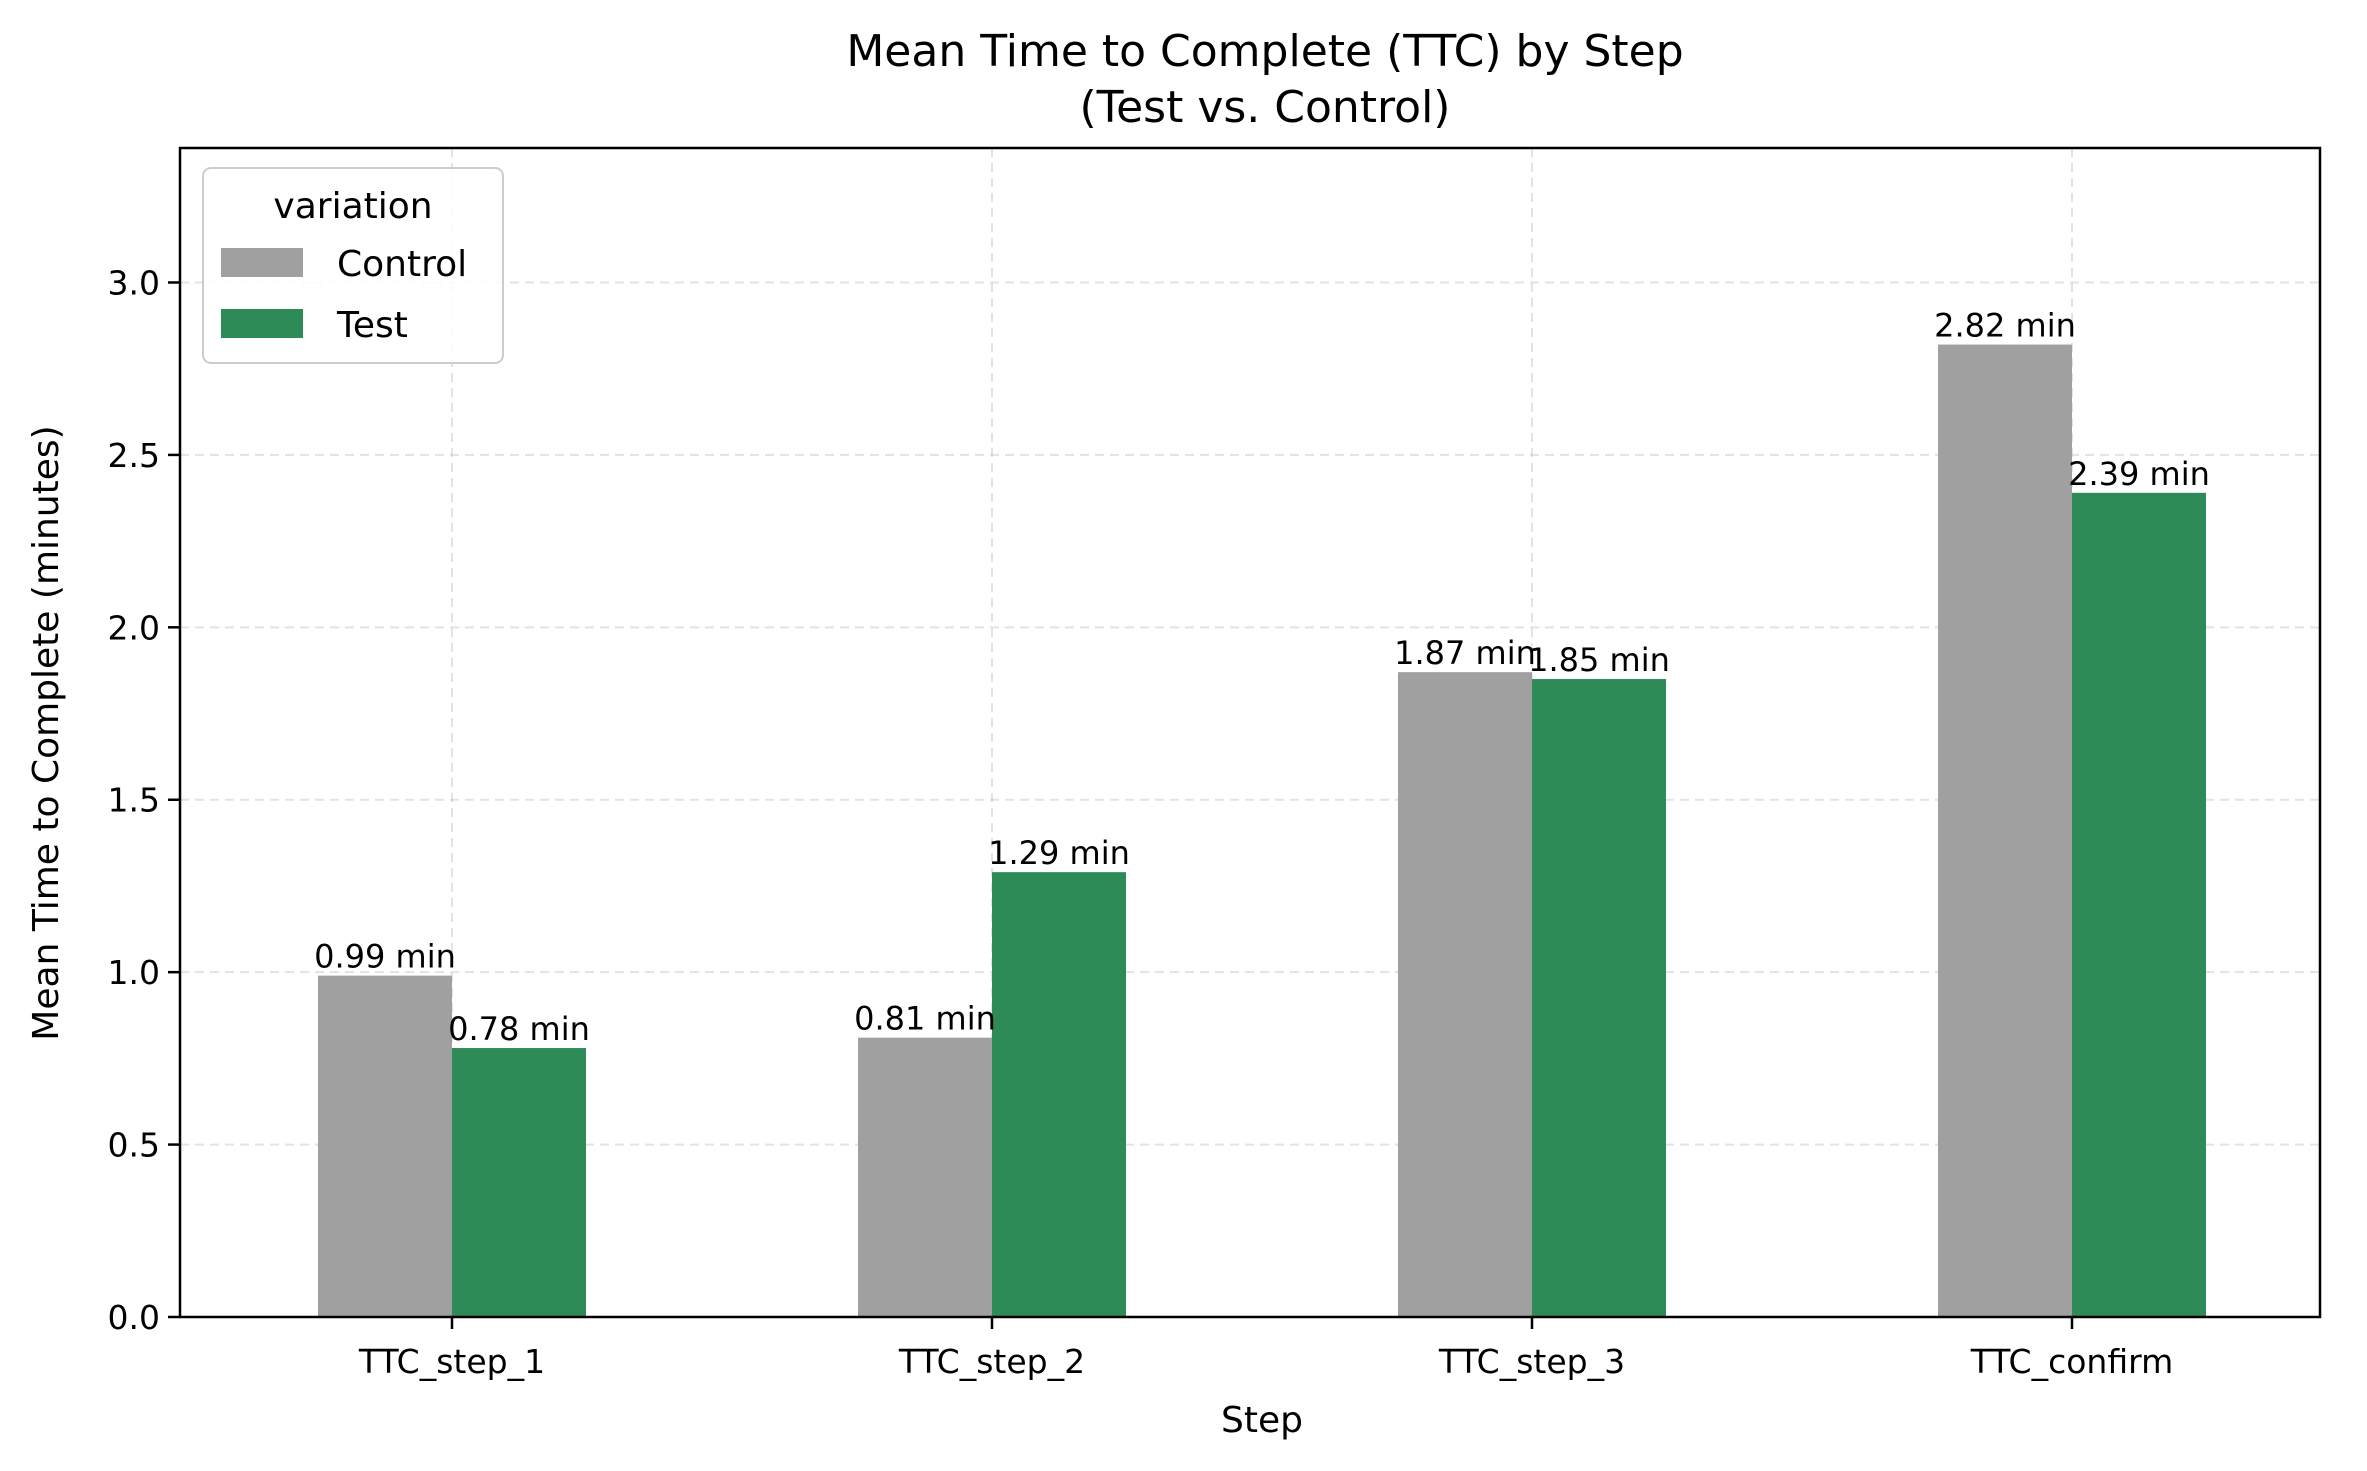 This screenshot has height=1471, width=2367. I want to click on y-axis-ticks: 0.0 0.5 1.0 1.5 2.0 2.5 3.0, so click(144, 800).